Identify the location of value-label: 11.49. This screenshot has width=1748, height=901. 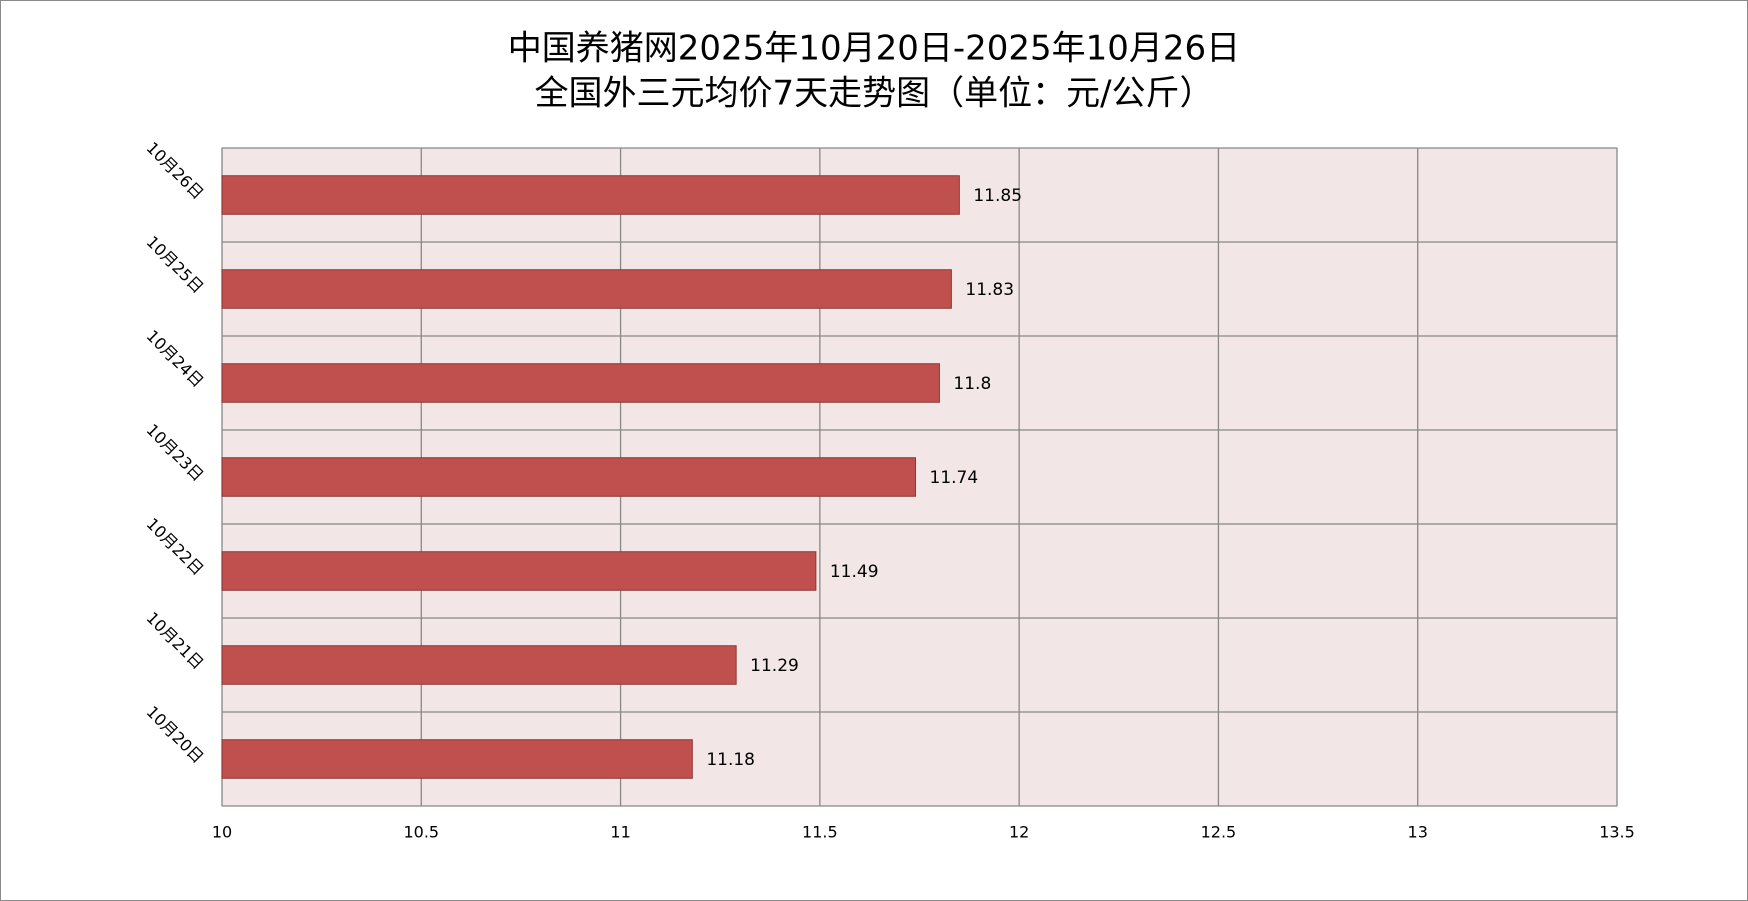
(854, 572).